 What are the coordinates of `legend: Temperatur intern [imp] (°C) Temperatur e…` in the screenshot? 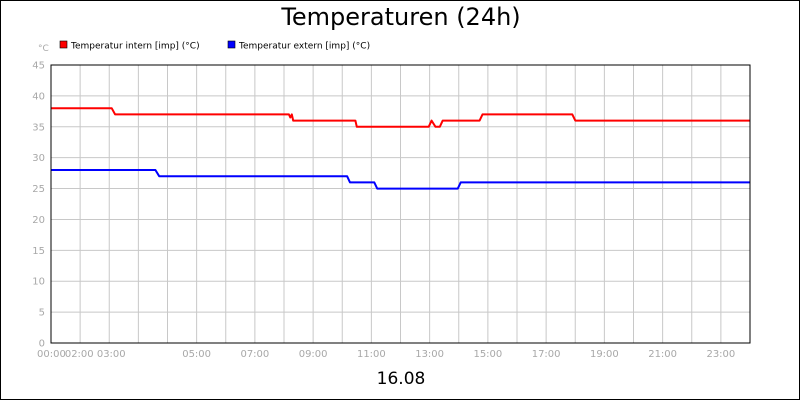 It's located at (214, 46).